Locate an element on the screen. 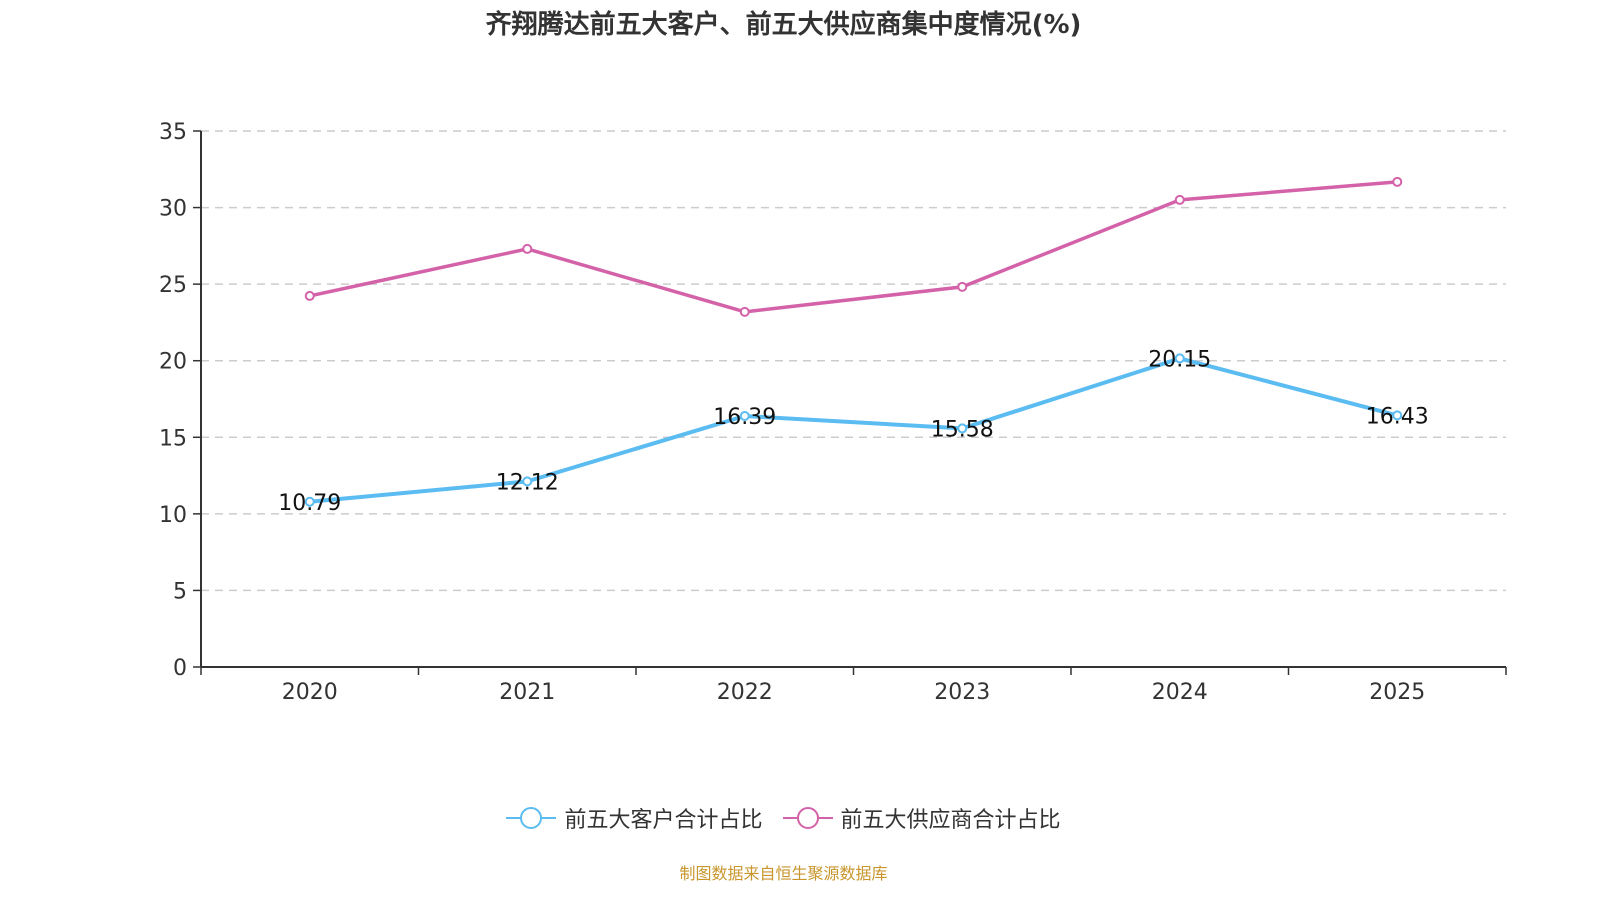 The width and height of the screenshot is (1600, 900). y-tick-label: 20 is located at coordinates (173, 362).